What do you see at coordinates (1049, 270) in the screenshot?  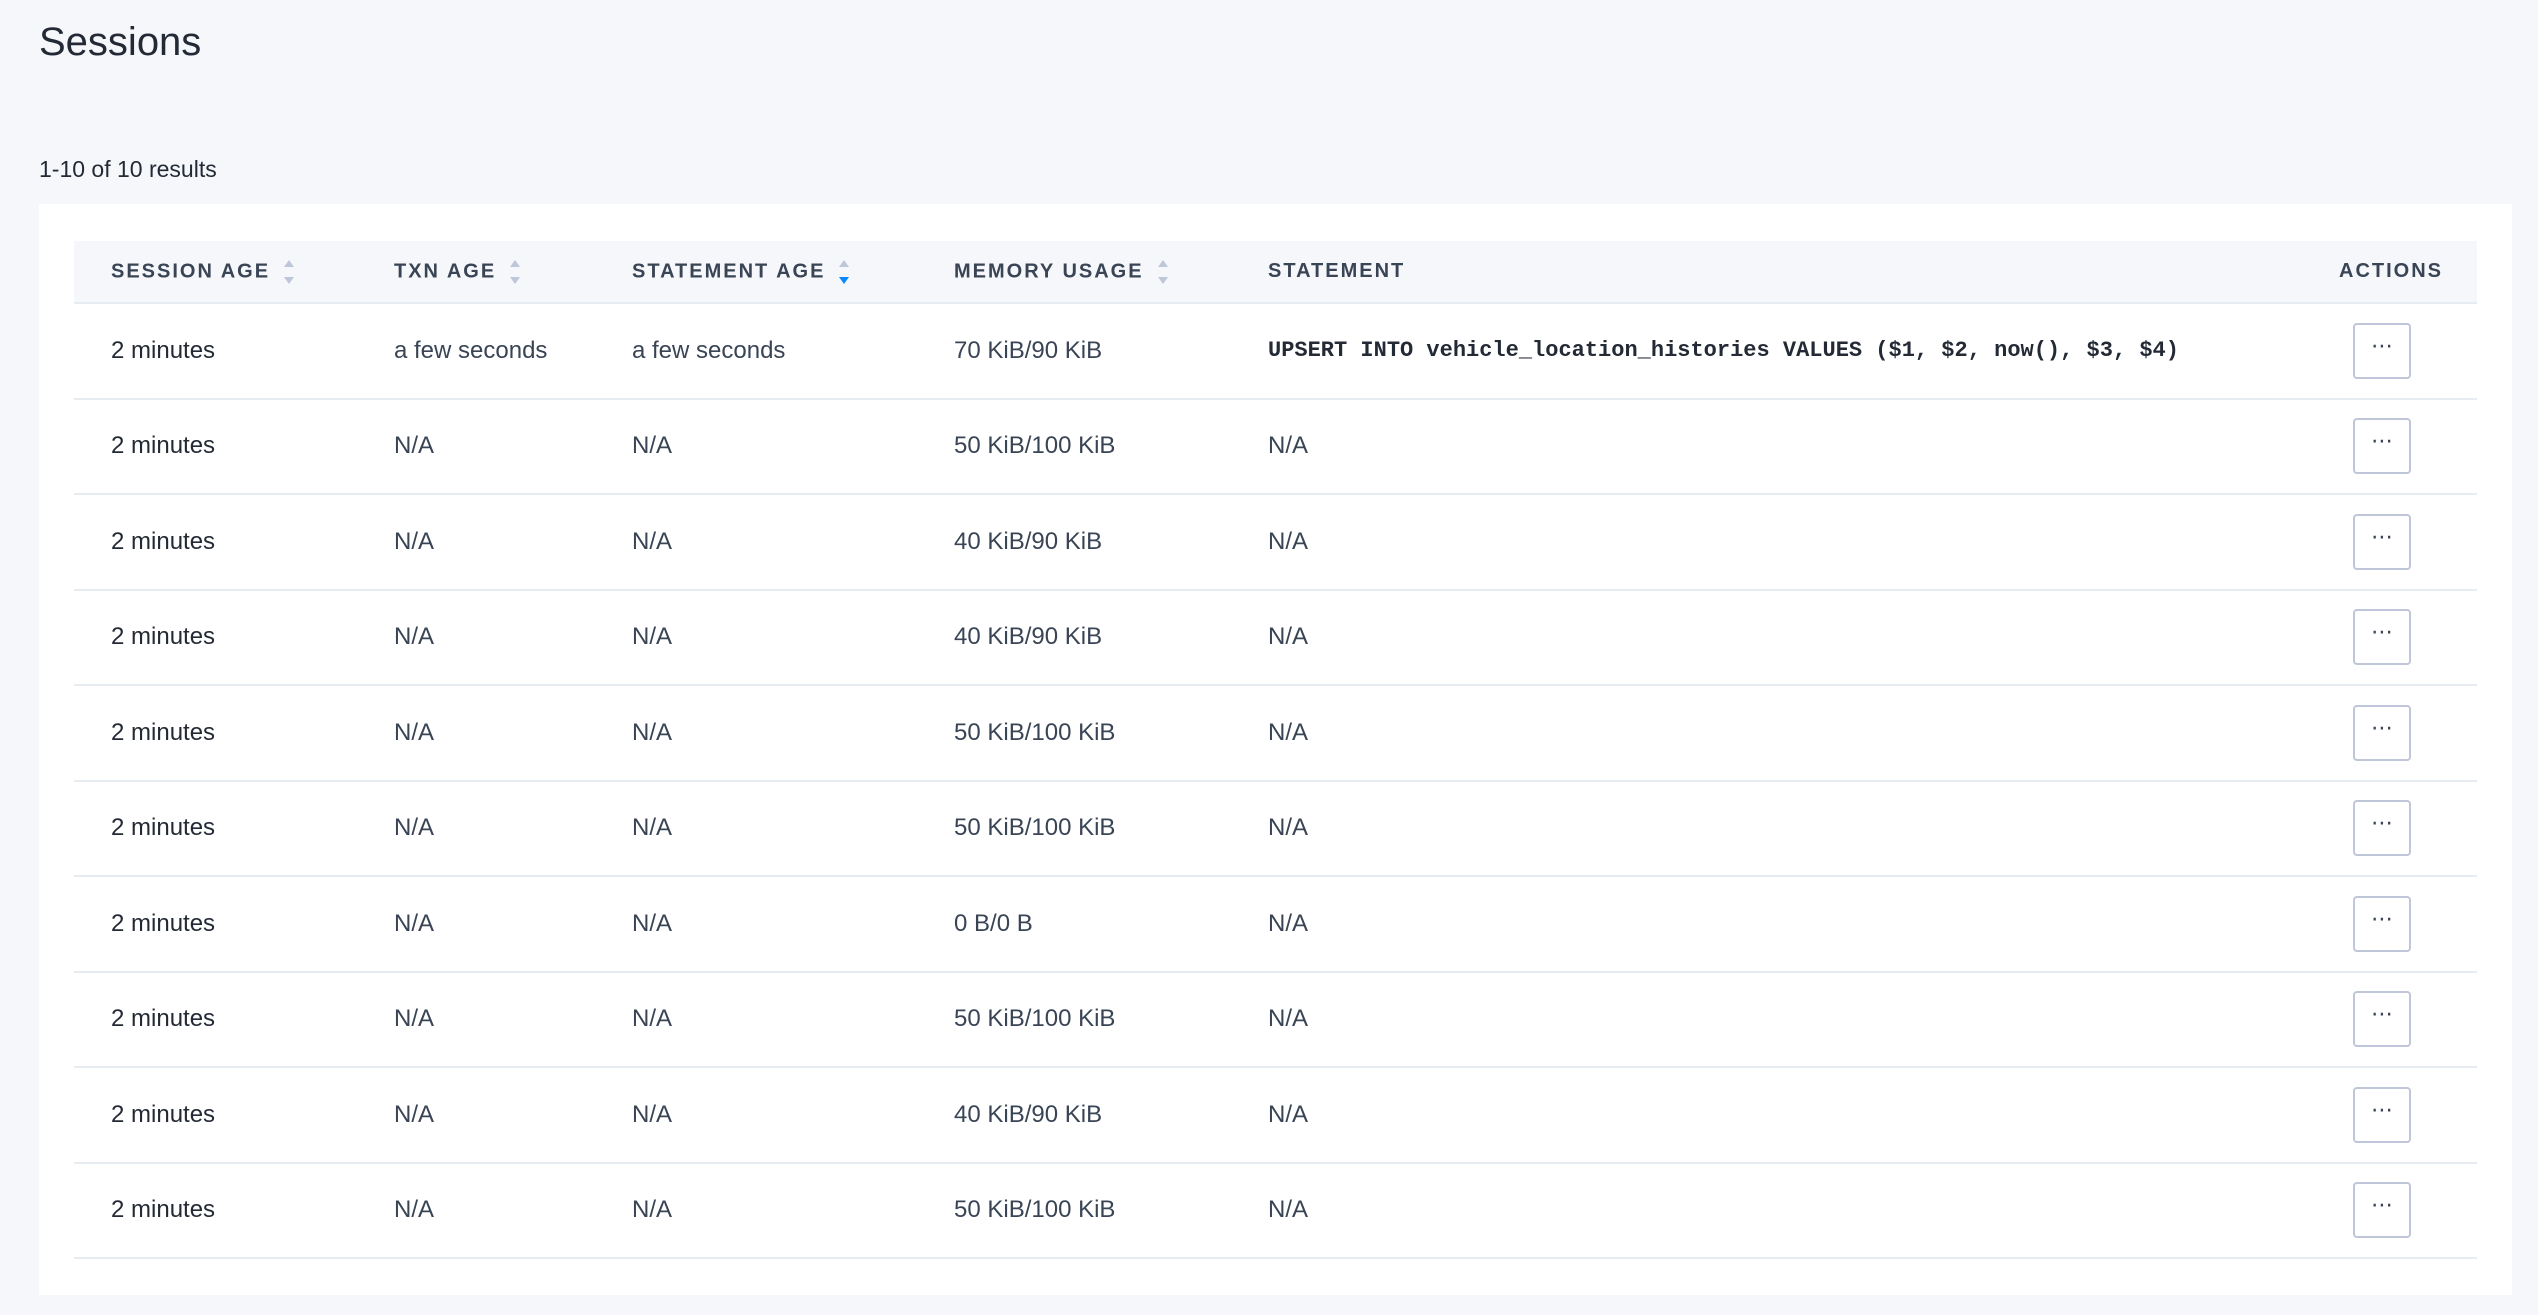 I see `header-label: MEMORY USAGE` at bounding box center [1049, 270].